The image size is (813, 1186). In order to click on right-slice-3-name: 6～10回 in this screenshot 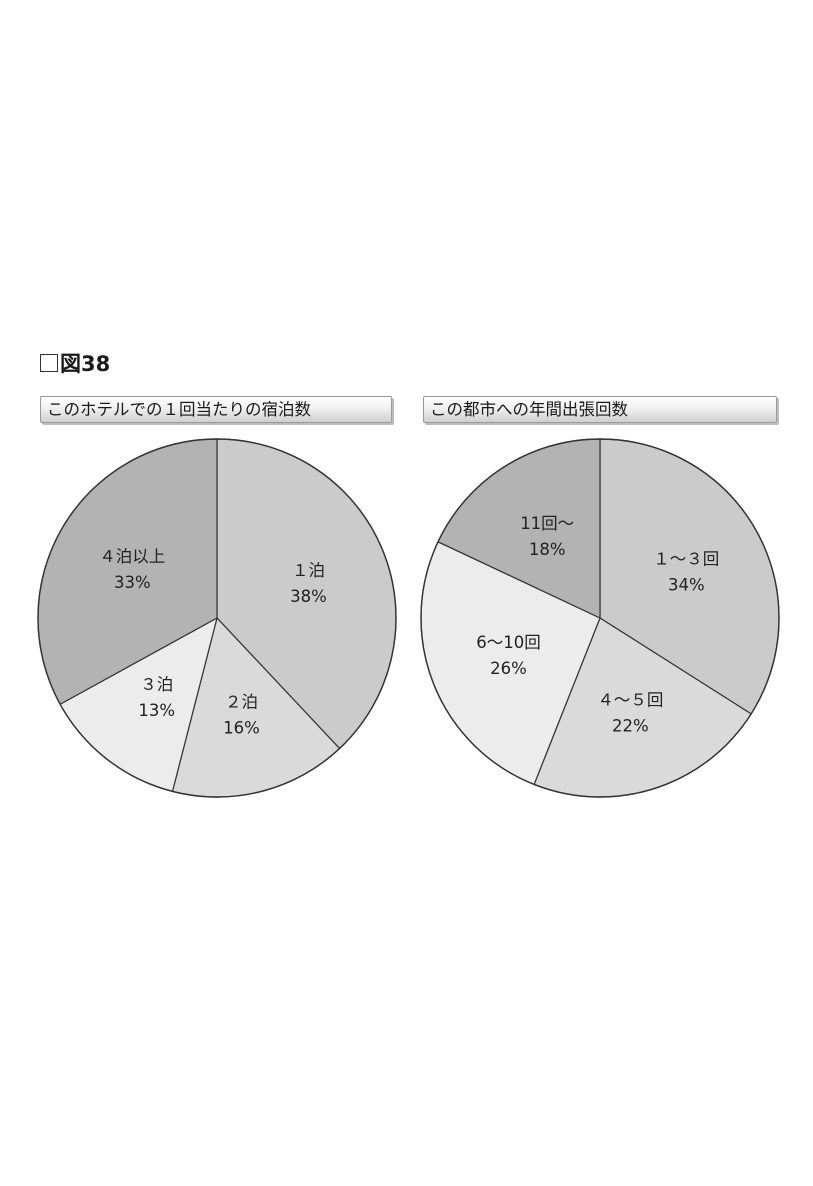, I will do `click(508, 642)`.